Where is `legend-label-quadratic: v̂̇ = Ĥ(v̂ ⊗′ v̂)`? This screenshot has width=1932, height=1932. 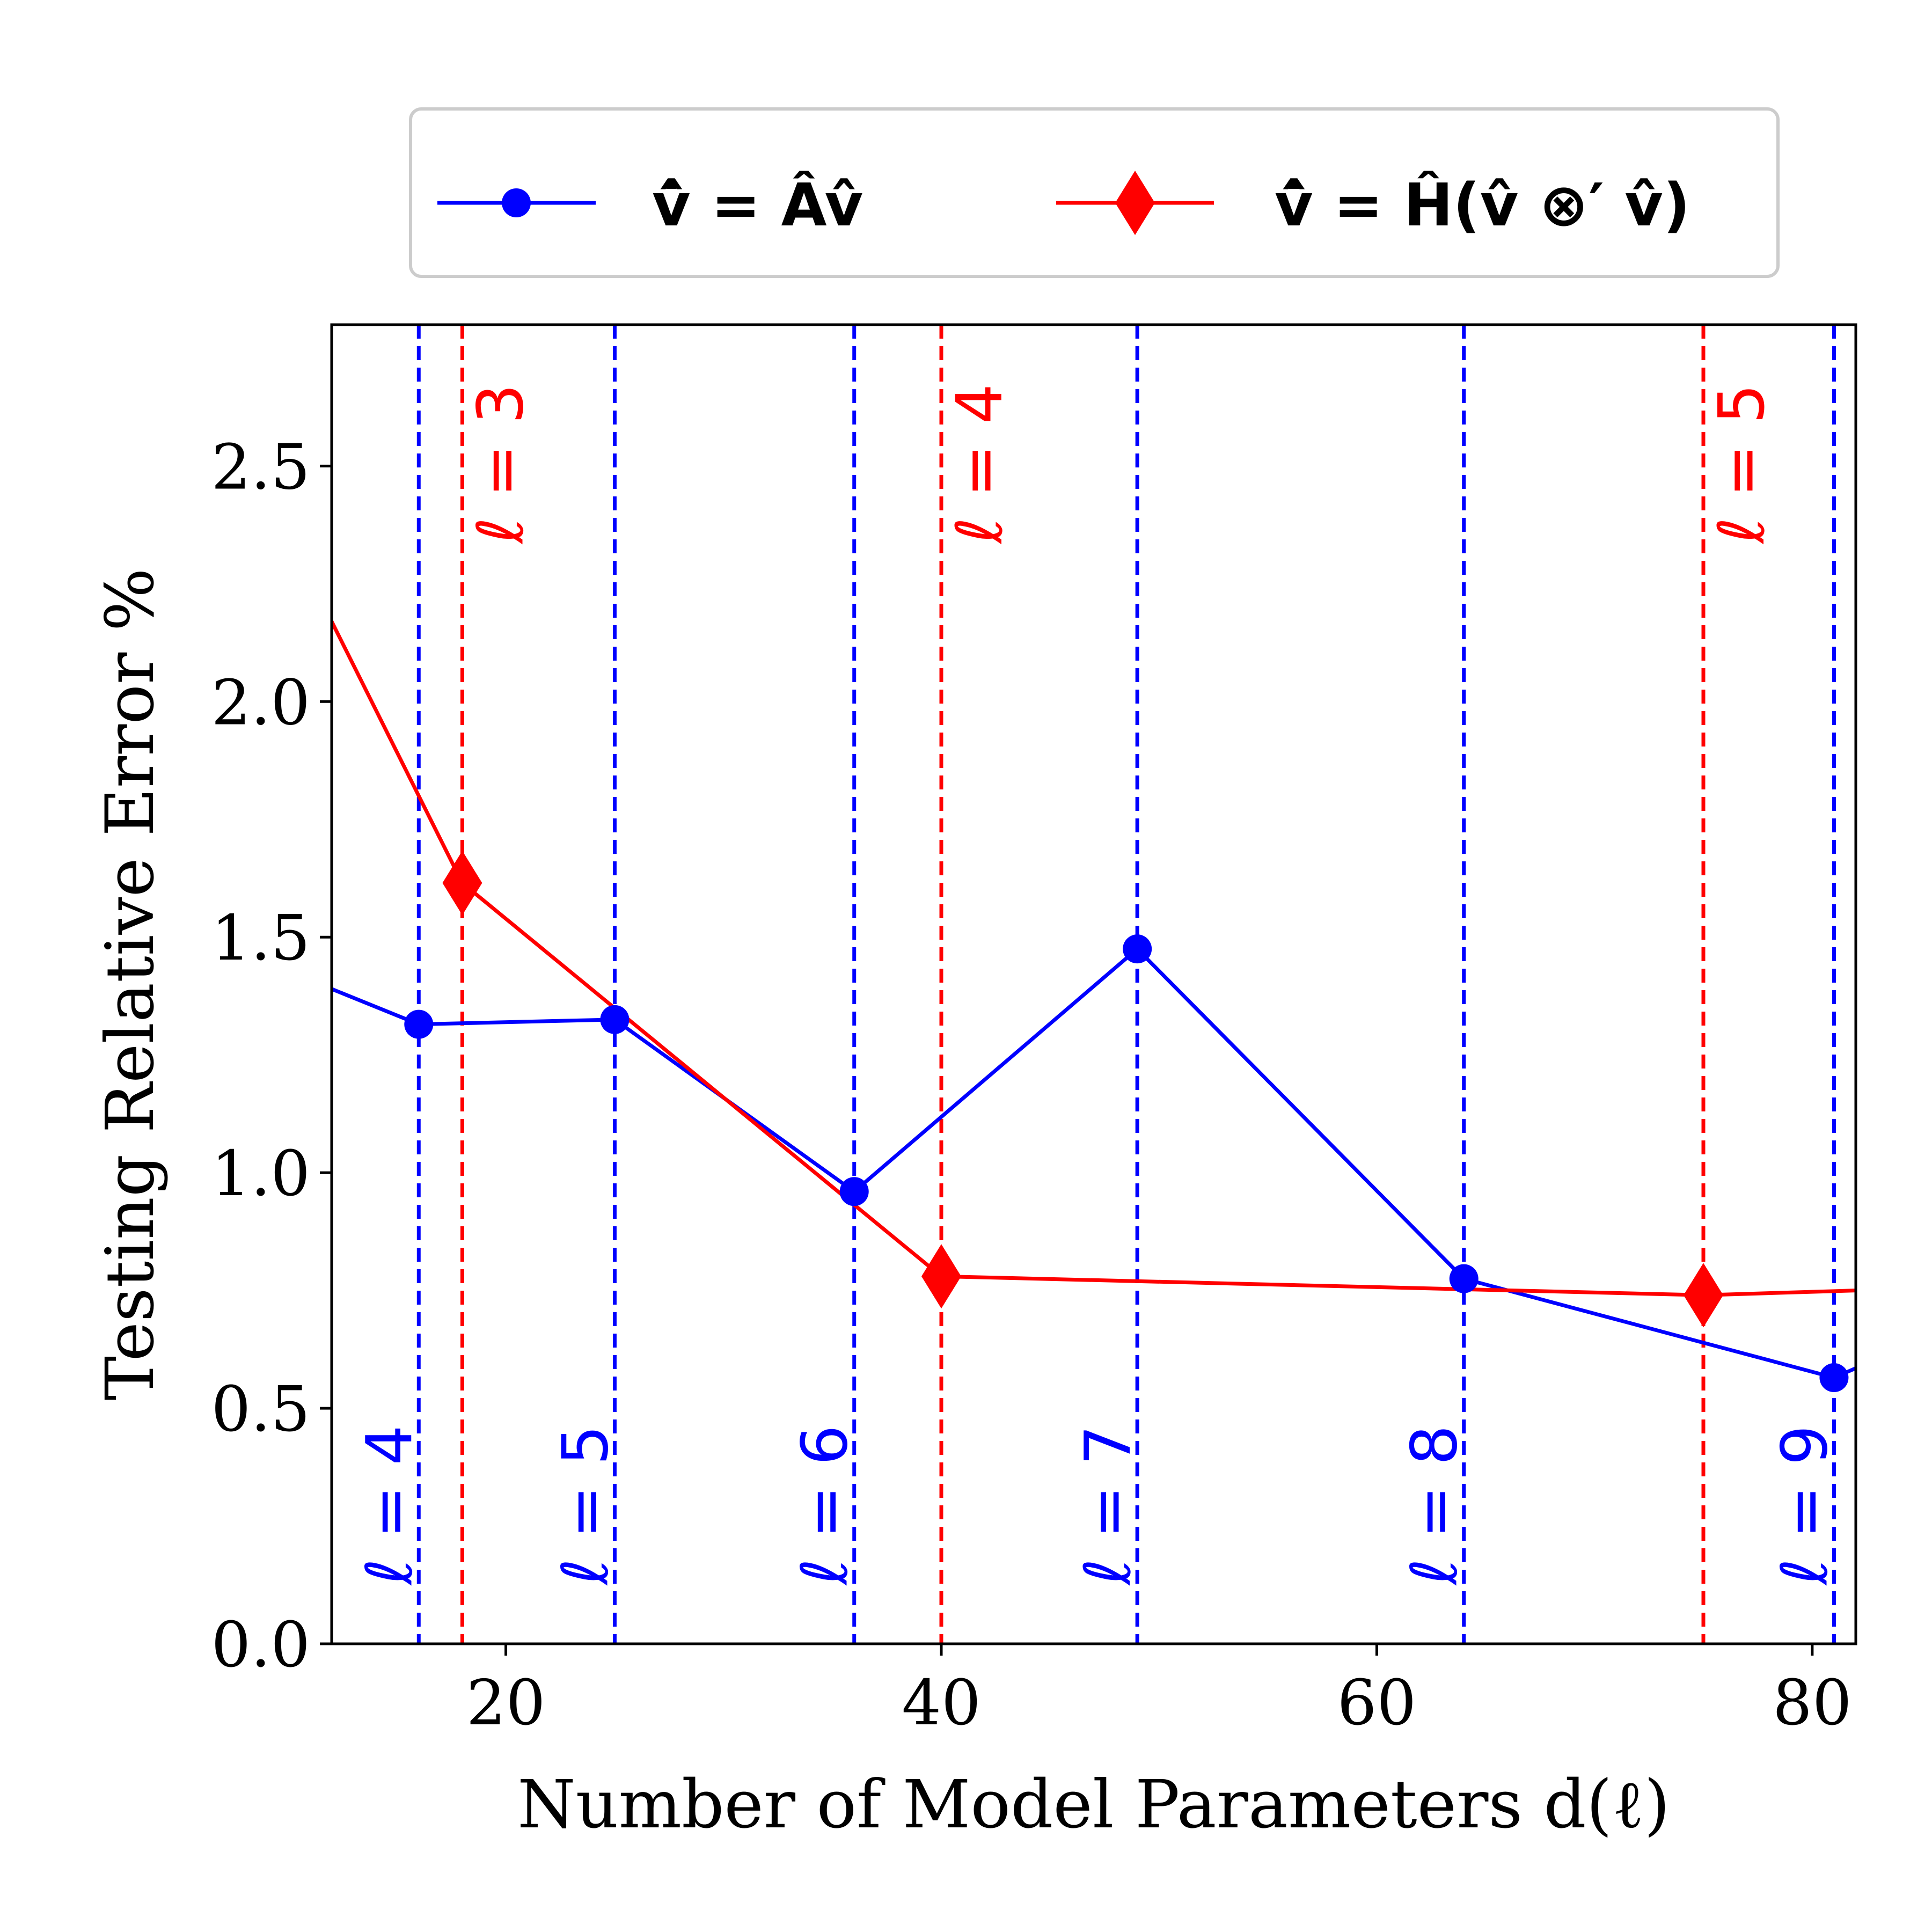 legend-label-quadratic: v̂̇ = Ĥ(v̂ ⊗′ v̂) is located at coordinates (1482, 204).